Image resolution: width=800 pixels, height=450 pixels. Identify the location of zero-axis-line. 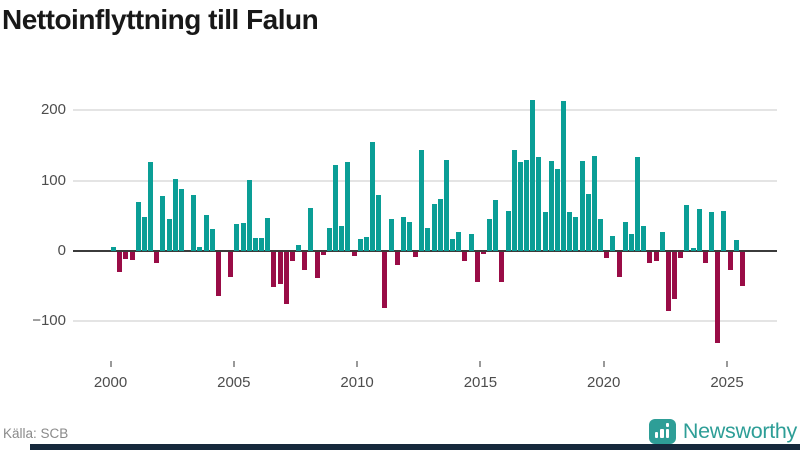
(425, 251).